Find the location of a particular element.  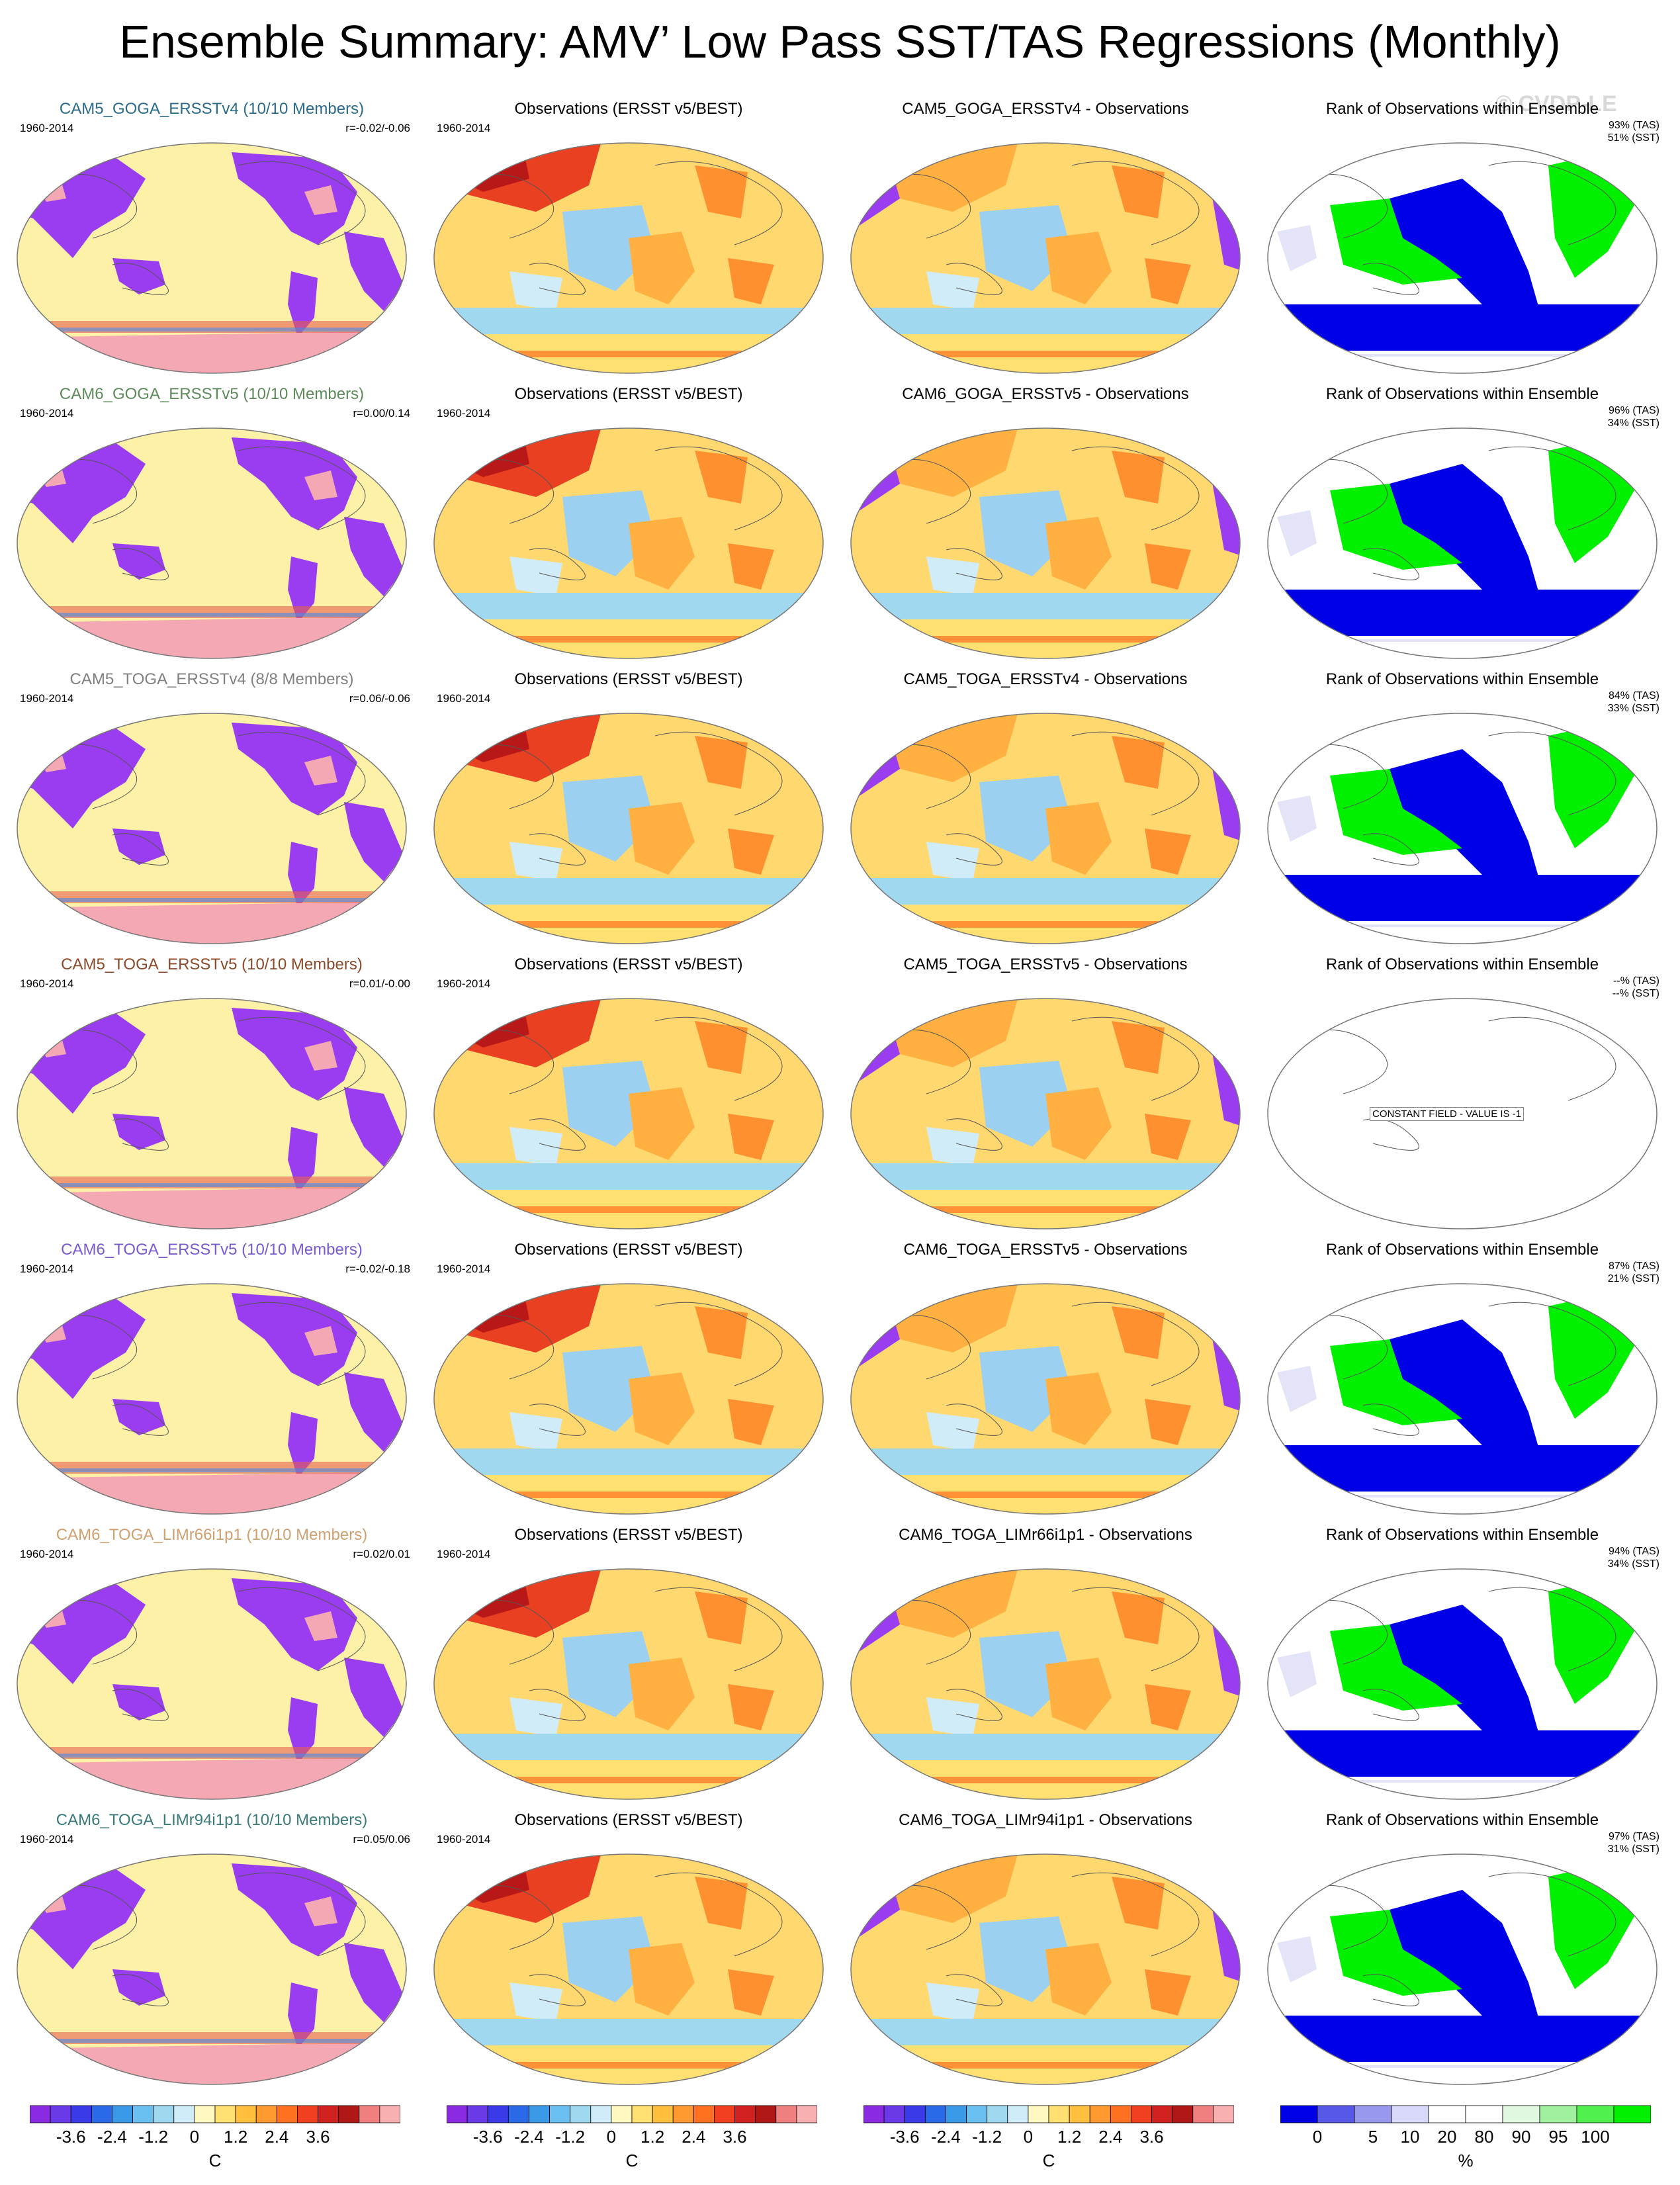

model-panel-title: CAM5_TOGA_ERSSTv5 (10/10 Members) is located at coordinates (212, 965).